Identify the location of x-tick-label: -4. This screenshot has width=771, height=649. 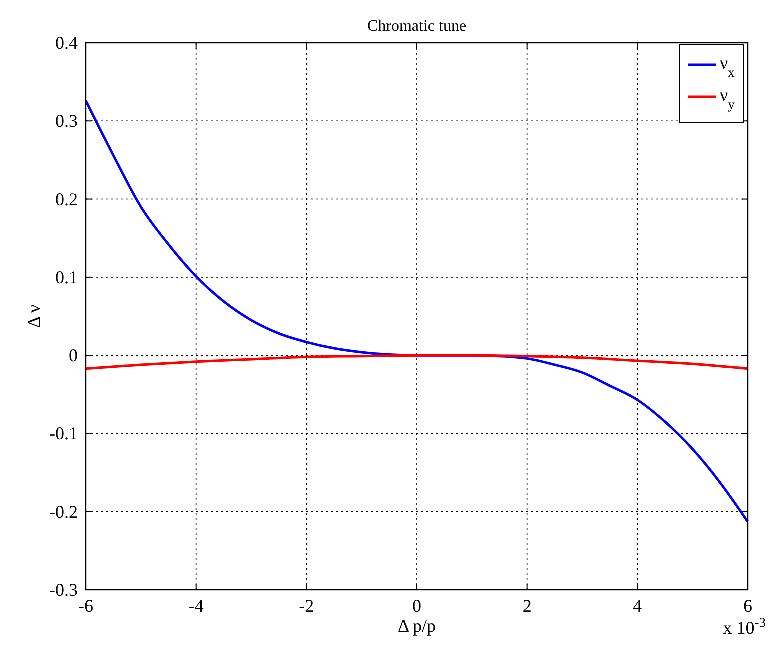
(196, 606).